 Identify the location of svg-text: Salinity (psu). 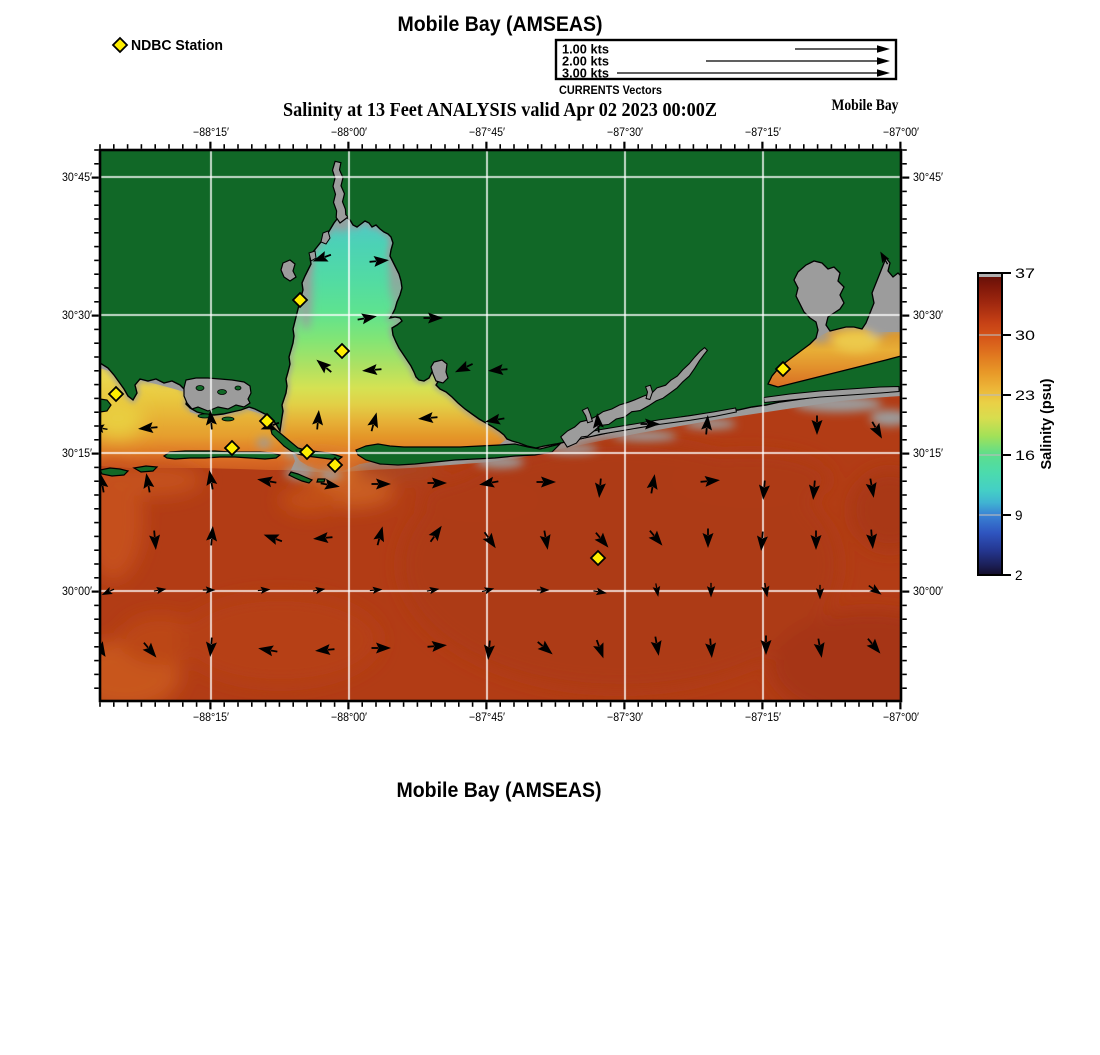
(1047, 423).